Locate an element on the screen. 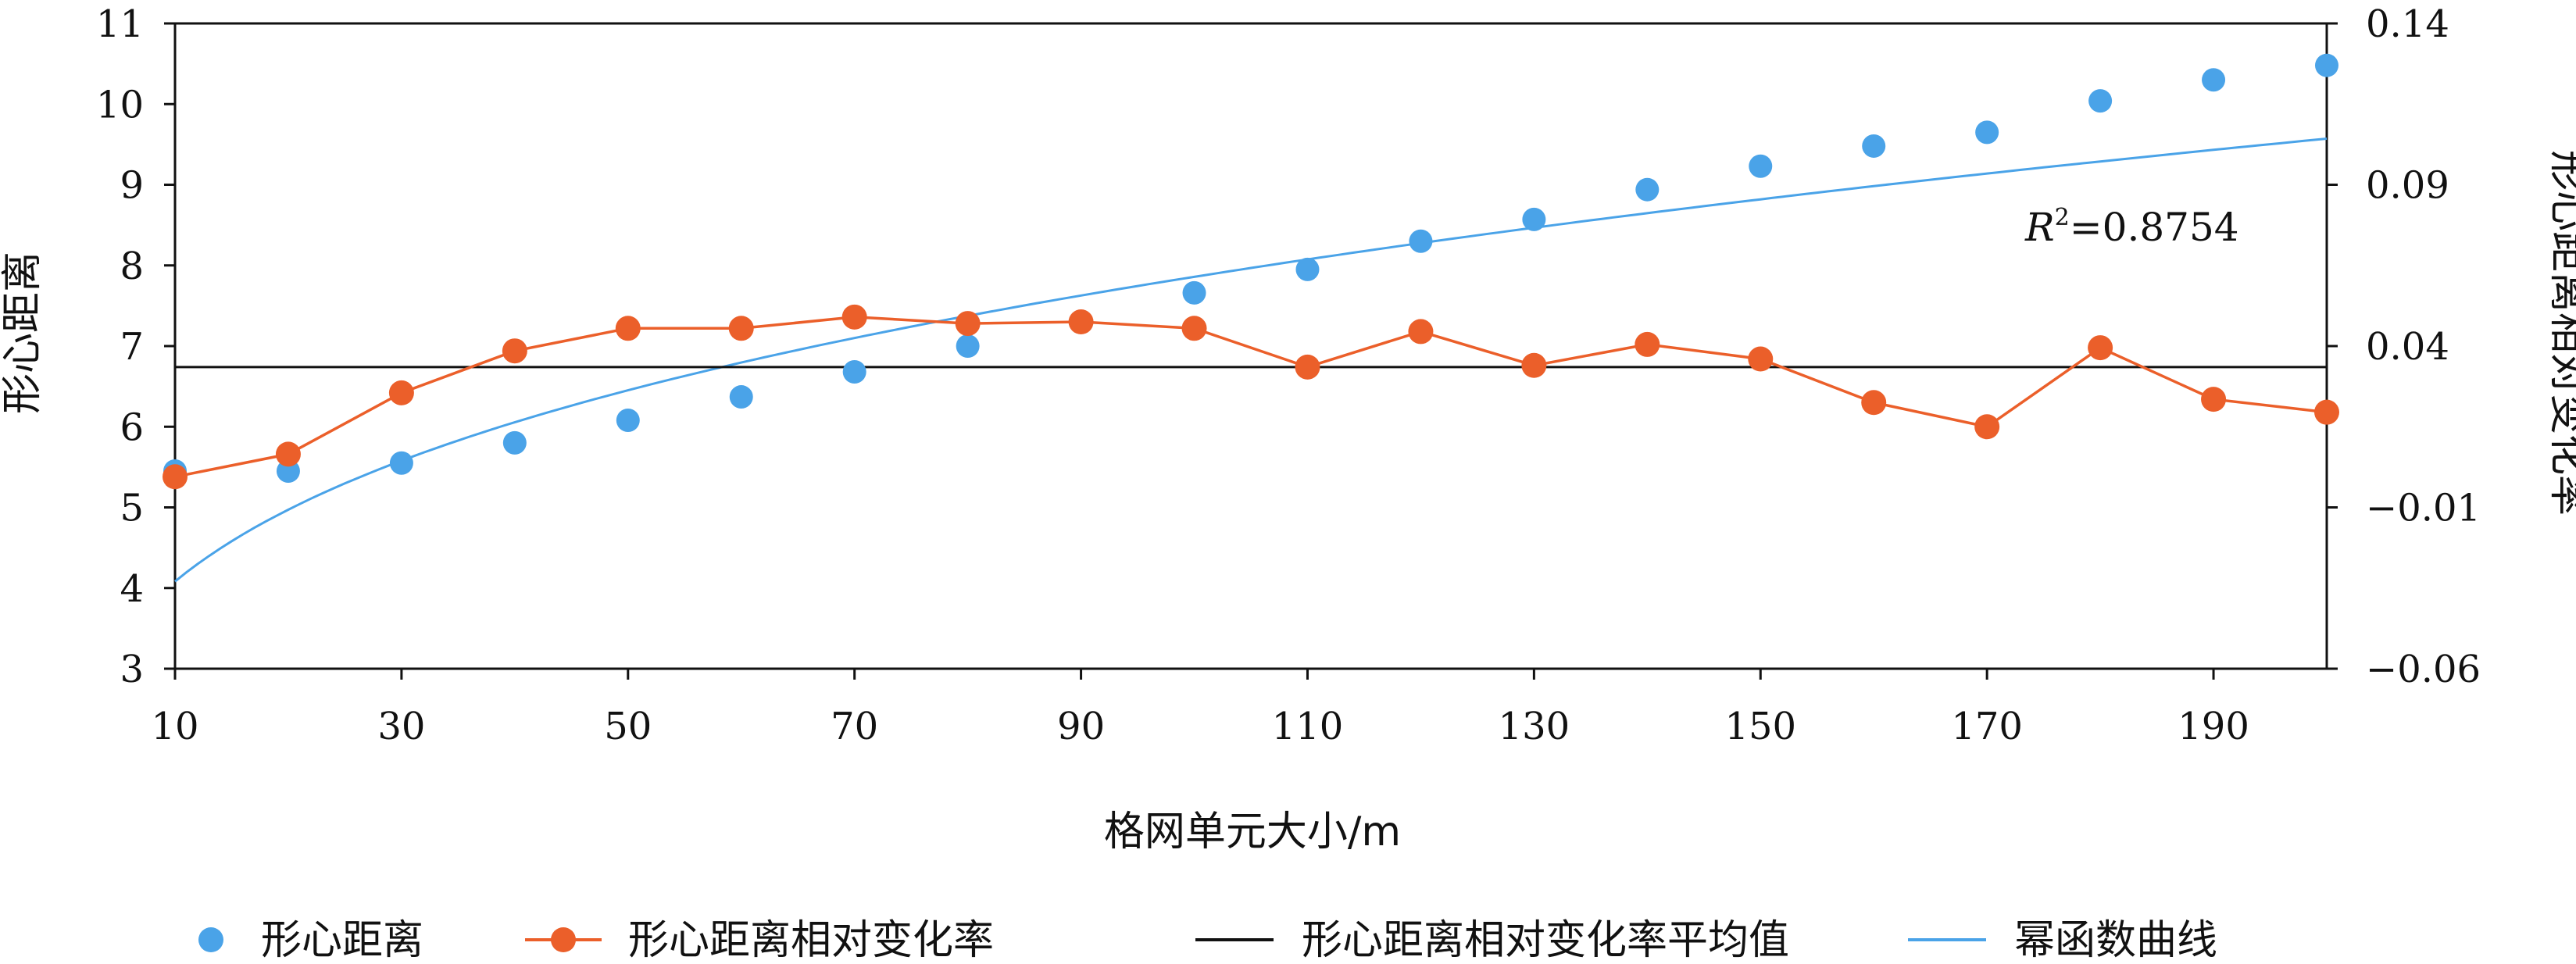 This screenshot has width=2576, height=964. x-tick-label: 90 is located at coordinates (1081, 726).